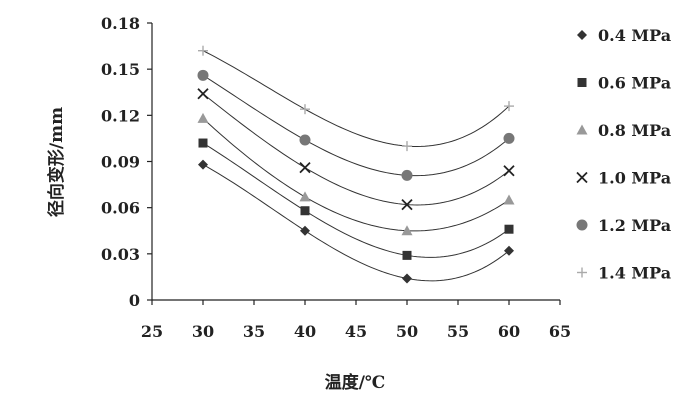 The height and width of the screenshot is (409, 700). Describe the element at coordinates (134, 300) in the screenshot. I see `y-tick-label: 0` at that location.